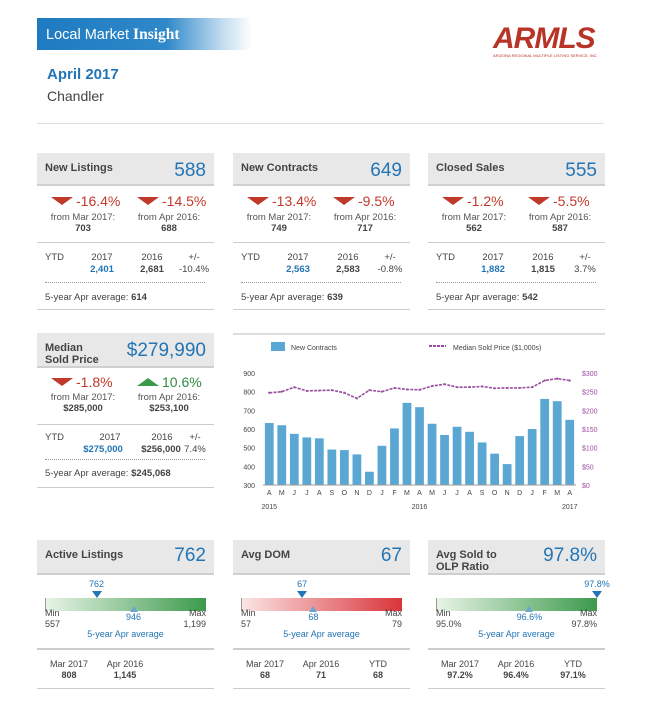  What do you see at coordinates (144, 34) in the screenshot?
I see `report-header: Local Market Insight` at bounding box center [144, 34].